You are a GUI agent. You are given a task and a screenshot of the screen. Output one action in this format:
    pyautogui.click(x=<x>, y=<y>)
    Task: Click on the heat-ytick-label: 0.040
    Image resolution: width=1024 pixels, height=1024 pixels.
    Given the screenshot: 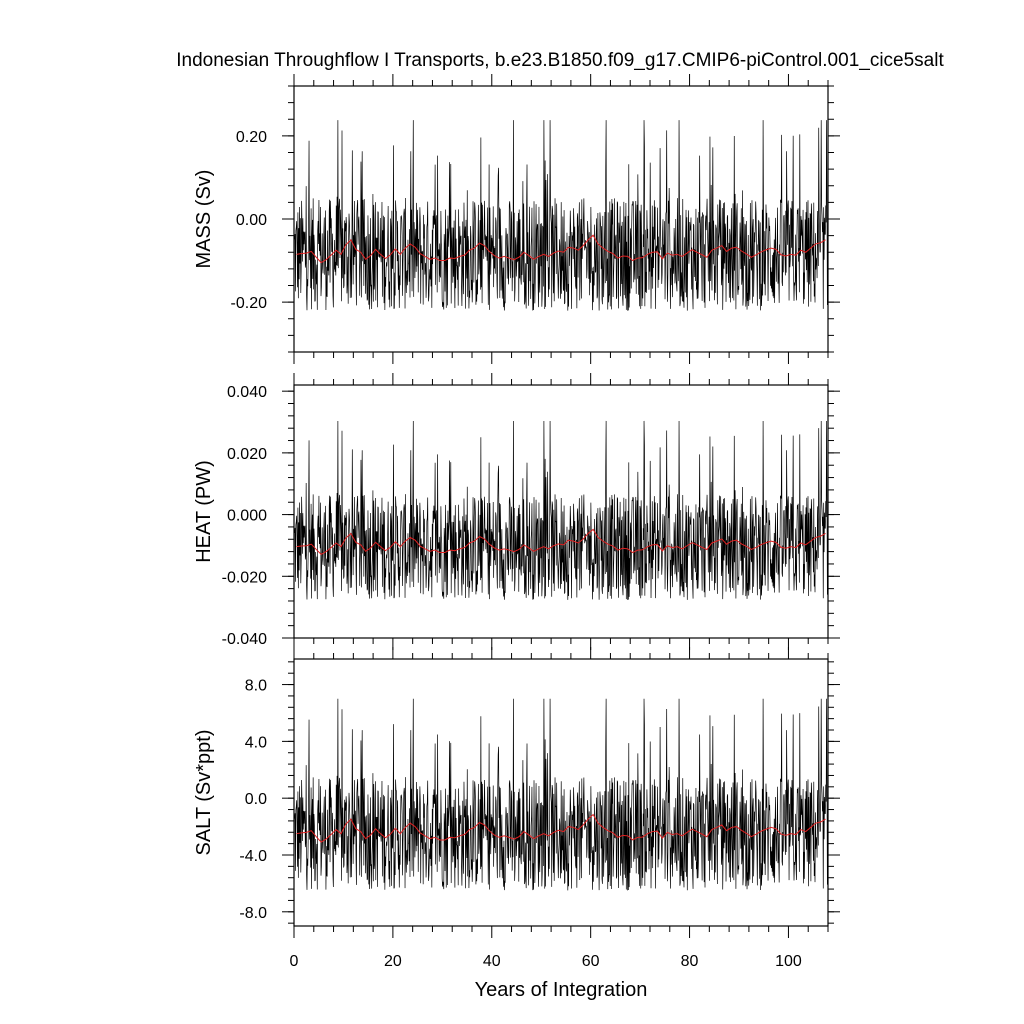 What is the action you would take?
    pyautogui.click(x=247, y=392)
    